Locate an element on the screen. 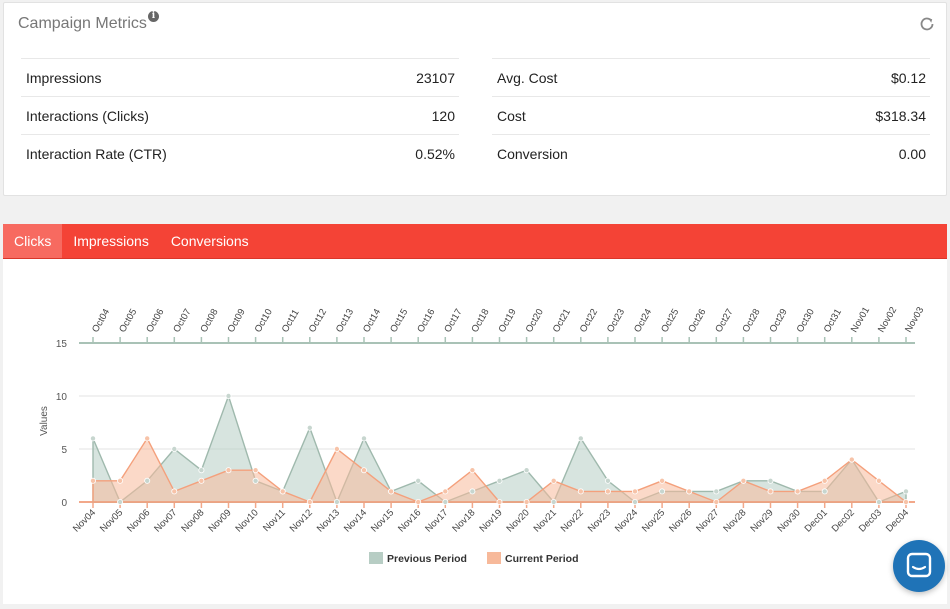  metric-label: Interaction Rate (CTR) is located at coordinates (96, 153).